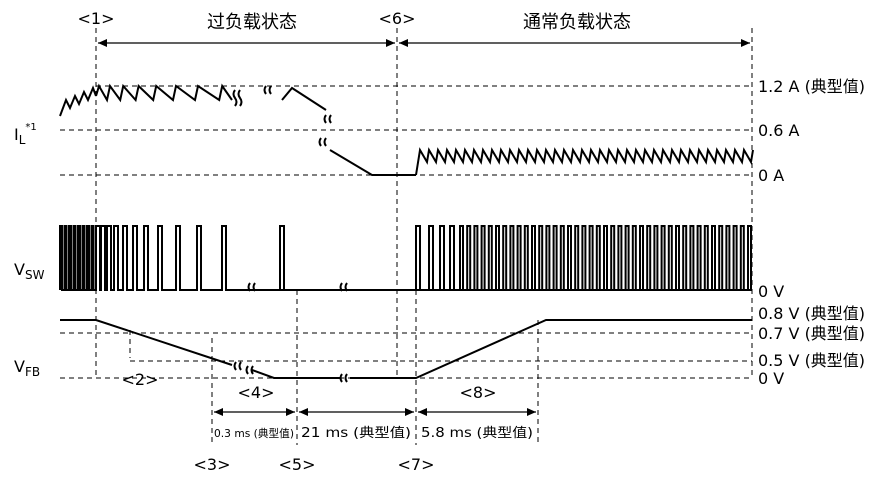 This screenshot has height=487, width=895. I want to click on state-header: <1> 过负载状态 <6> 通常负载状态, so click(414, 28).